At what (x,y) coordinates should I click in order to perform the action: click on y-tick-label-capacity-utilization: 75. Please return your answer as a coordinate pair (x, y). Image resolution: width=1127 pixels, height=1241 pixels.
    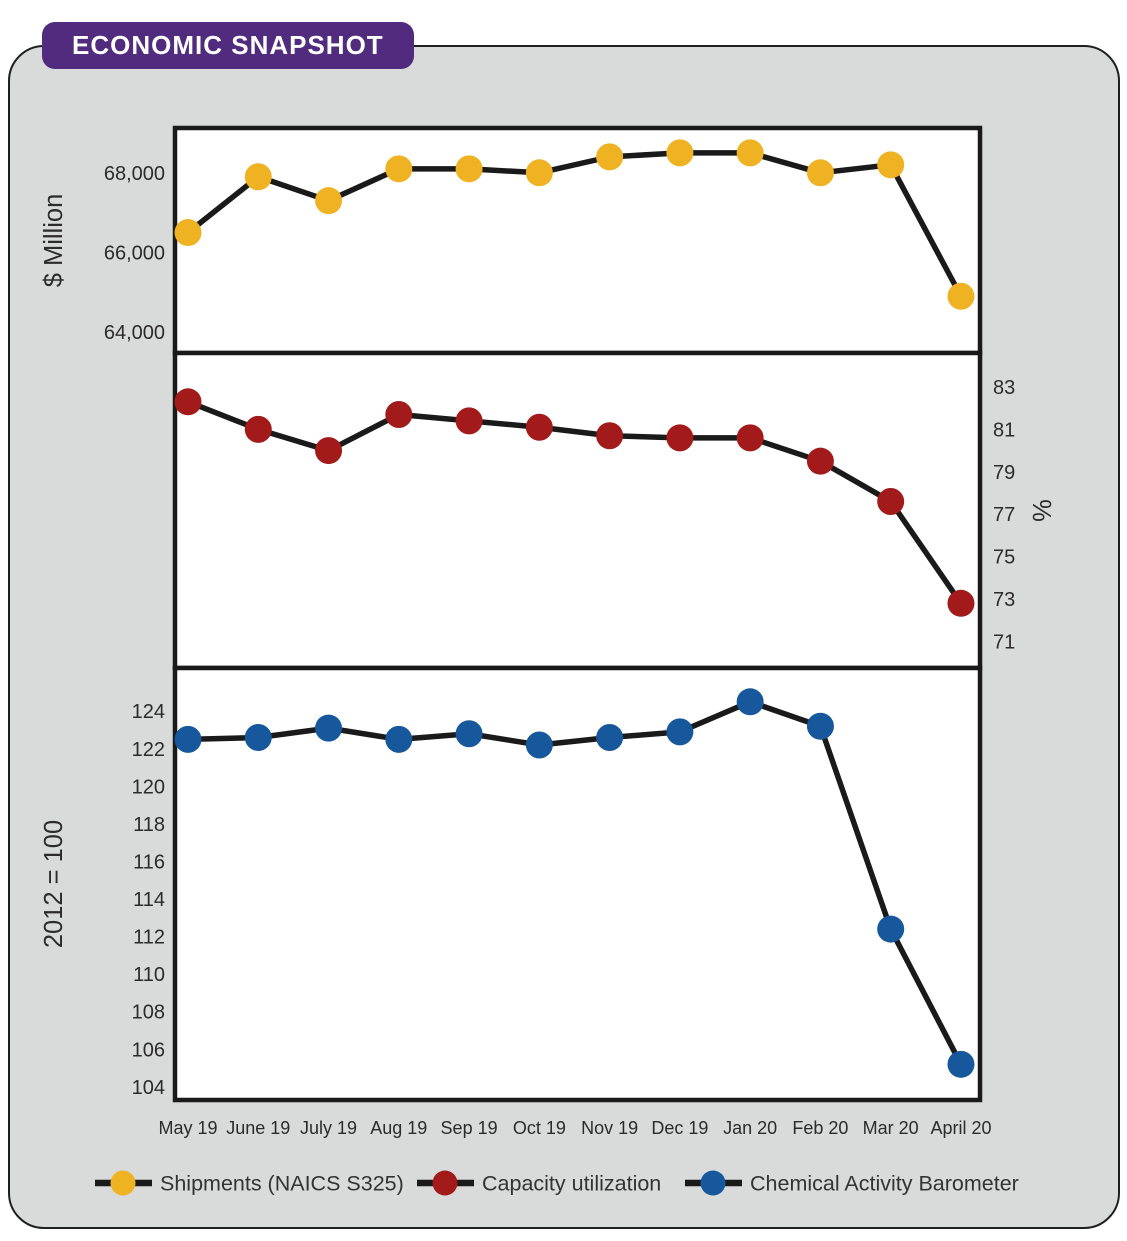
    Looking at the image, I should click on (1004, 558).